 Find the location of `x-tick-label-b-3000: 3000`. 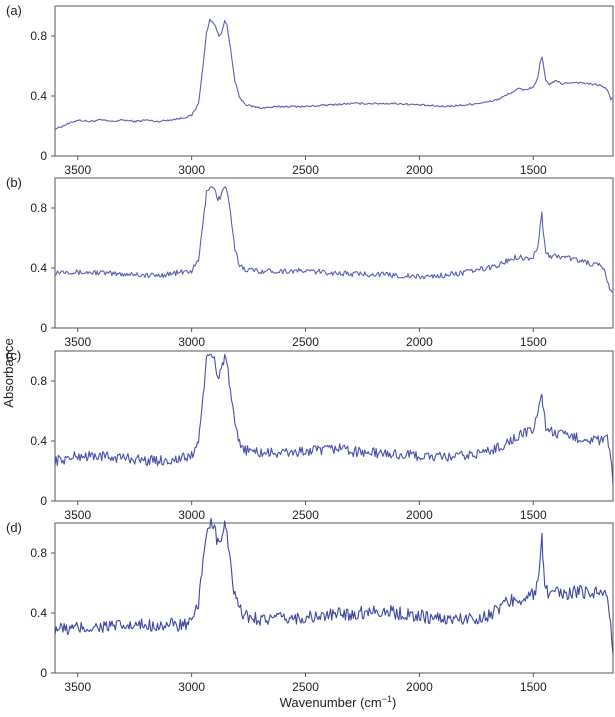

x-tick-label-b-3000: 3000 is located at coordinates (191, 342).